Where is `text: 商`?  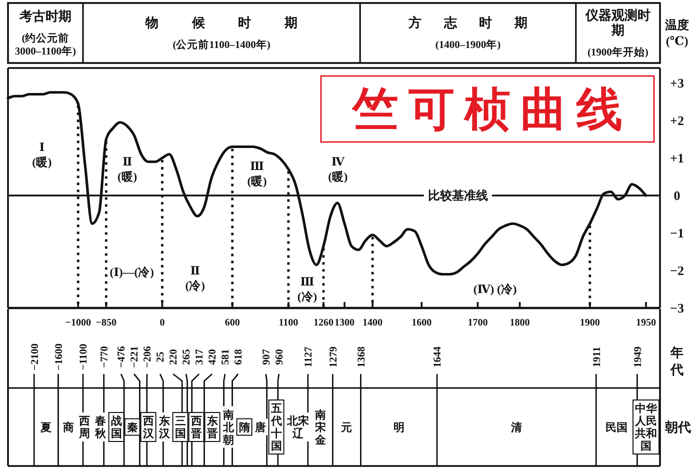
text: 商 is located at coordinates (68, 427).